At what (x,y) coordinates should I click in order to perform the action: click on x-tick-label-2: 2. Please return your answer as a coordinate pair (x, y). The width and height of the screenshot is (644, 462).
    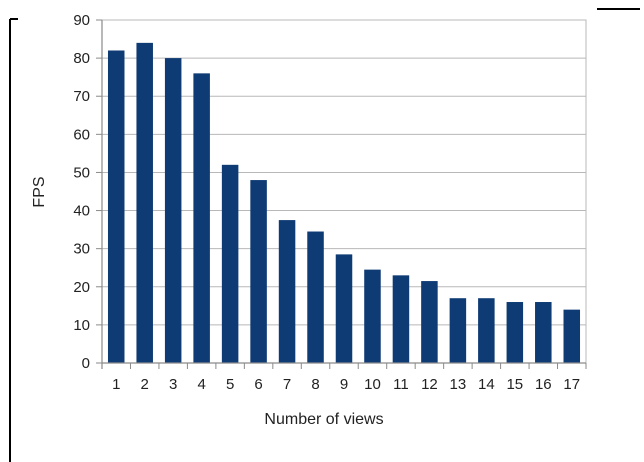
    Looking at the image, I should click on (145, 384).